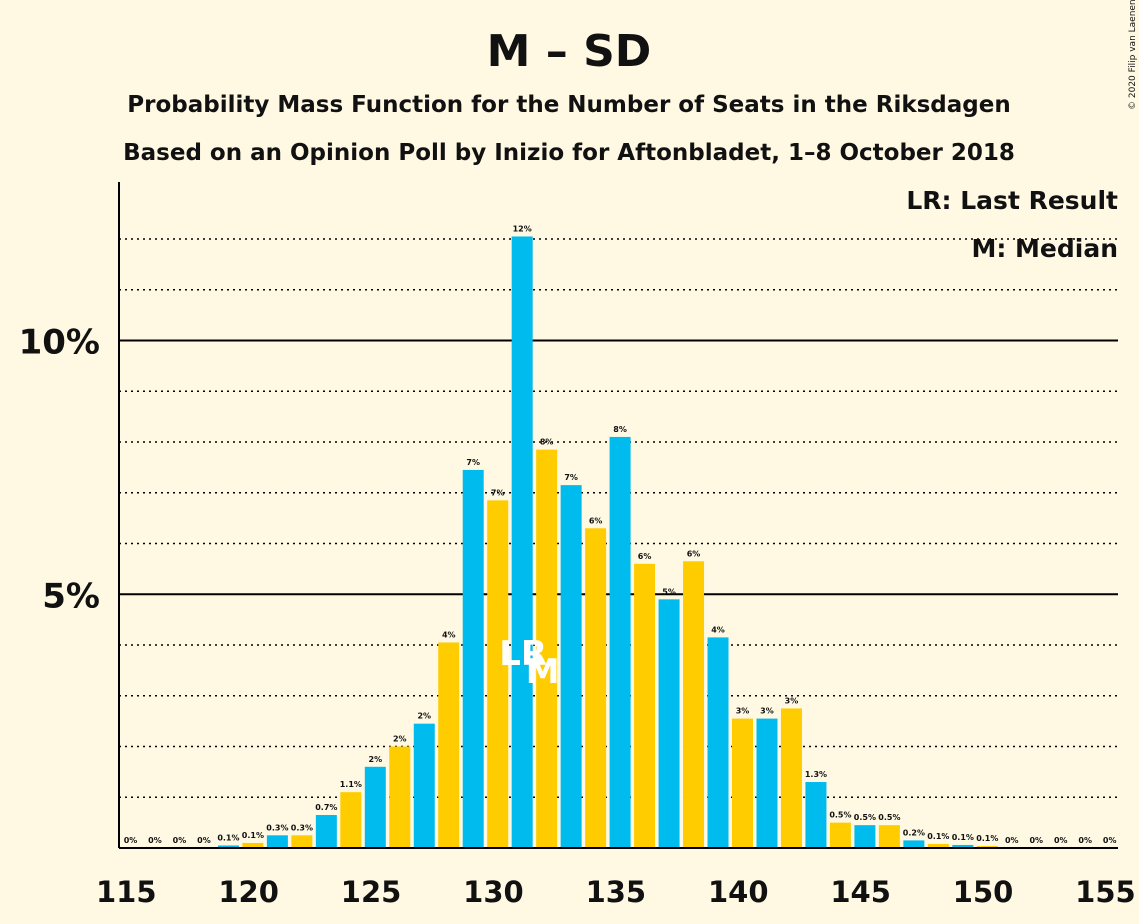 The width and height of the screenshot is (1139, 924). What do you see at coordinates (645, 556) in the screenshot?
I see `bar-label-seat-137: 6%` at bounding box center [645, 556].